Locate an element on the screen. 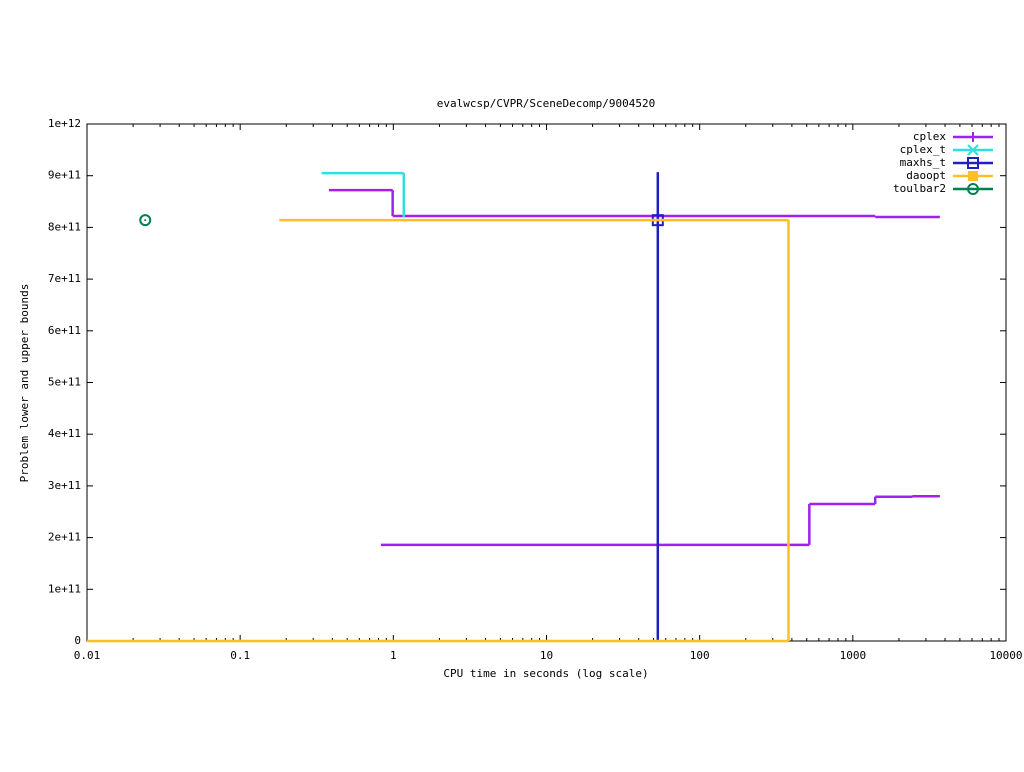 The height and width of the screenshot is (772, 1024). legend-label: toulbar2 is located at coordinates (919, 188).